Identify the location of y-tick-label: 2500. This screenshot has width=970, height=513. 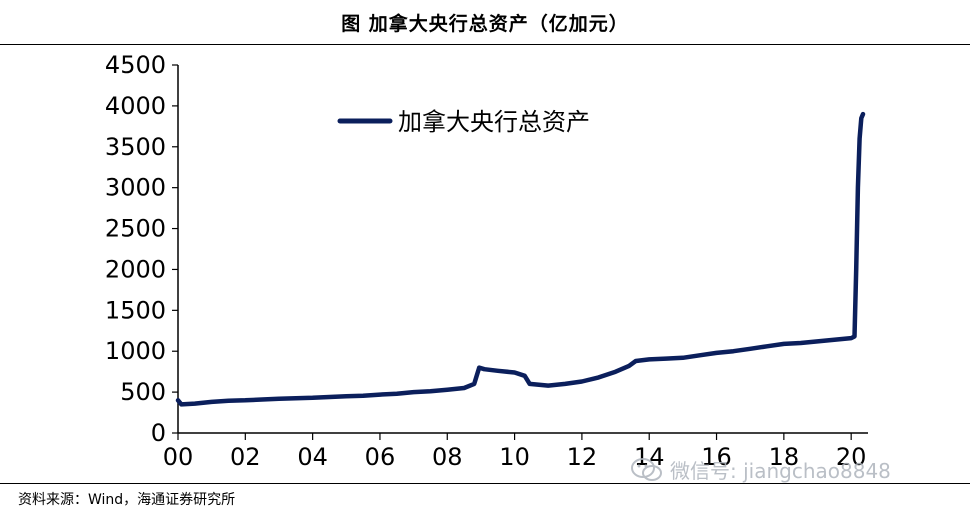
(135, 229).